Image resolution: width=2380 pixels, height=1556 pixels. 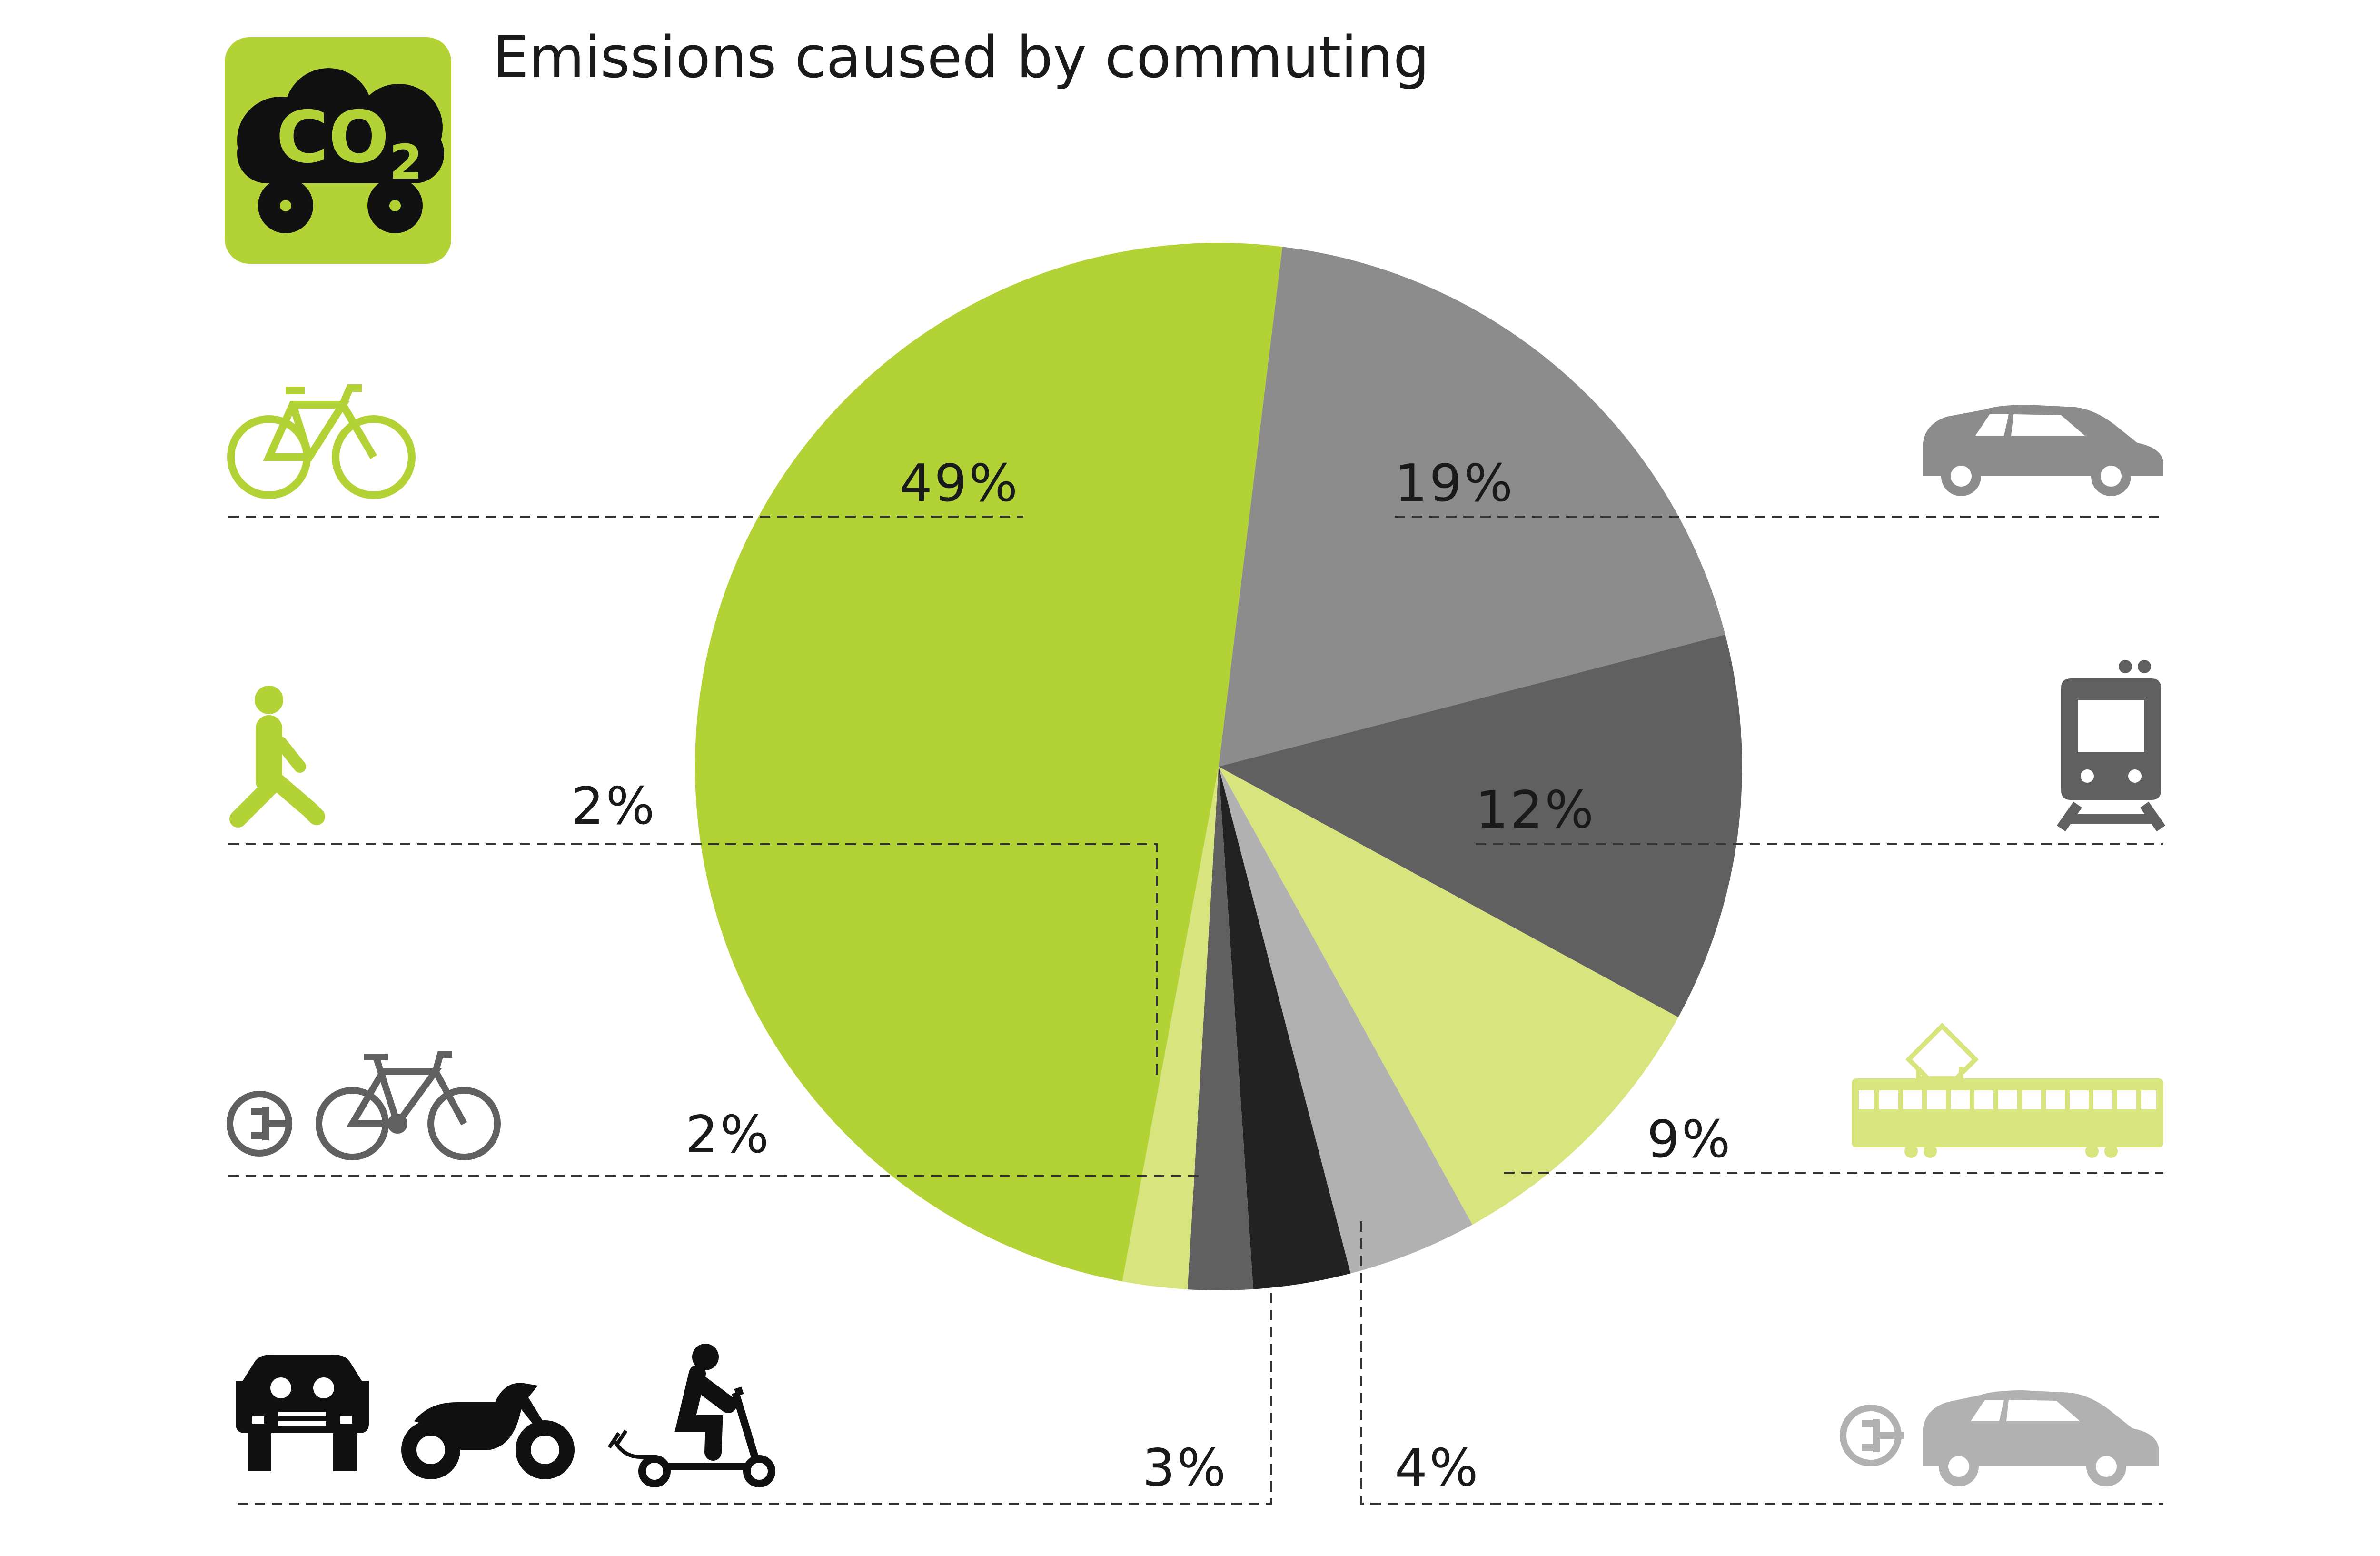 I want to click on slice-label-electric-car: 4%, so click(x=1437, y=1468).